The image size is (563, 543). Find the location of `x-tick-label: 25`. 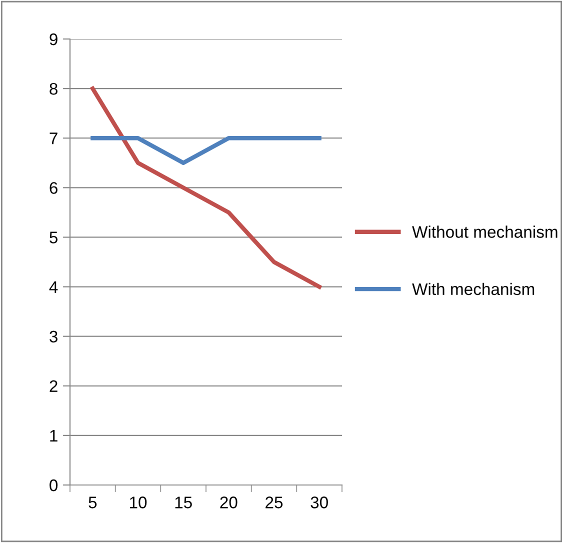

x-tick-label: 25 is located at coordinates (274, 502).